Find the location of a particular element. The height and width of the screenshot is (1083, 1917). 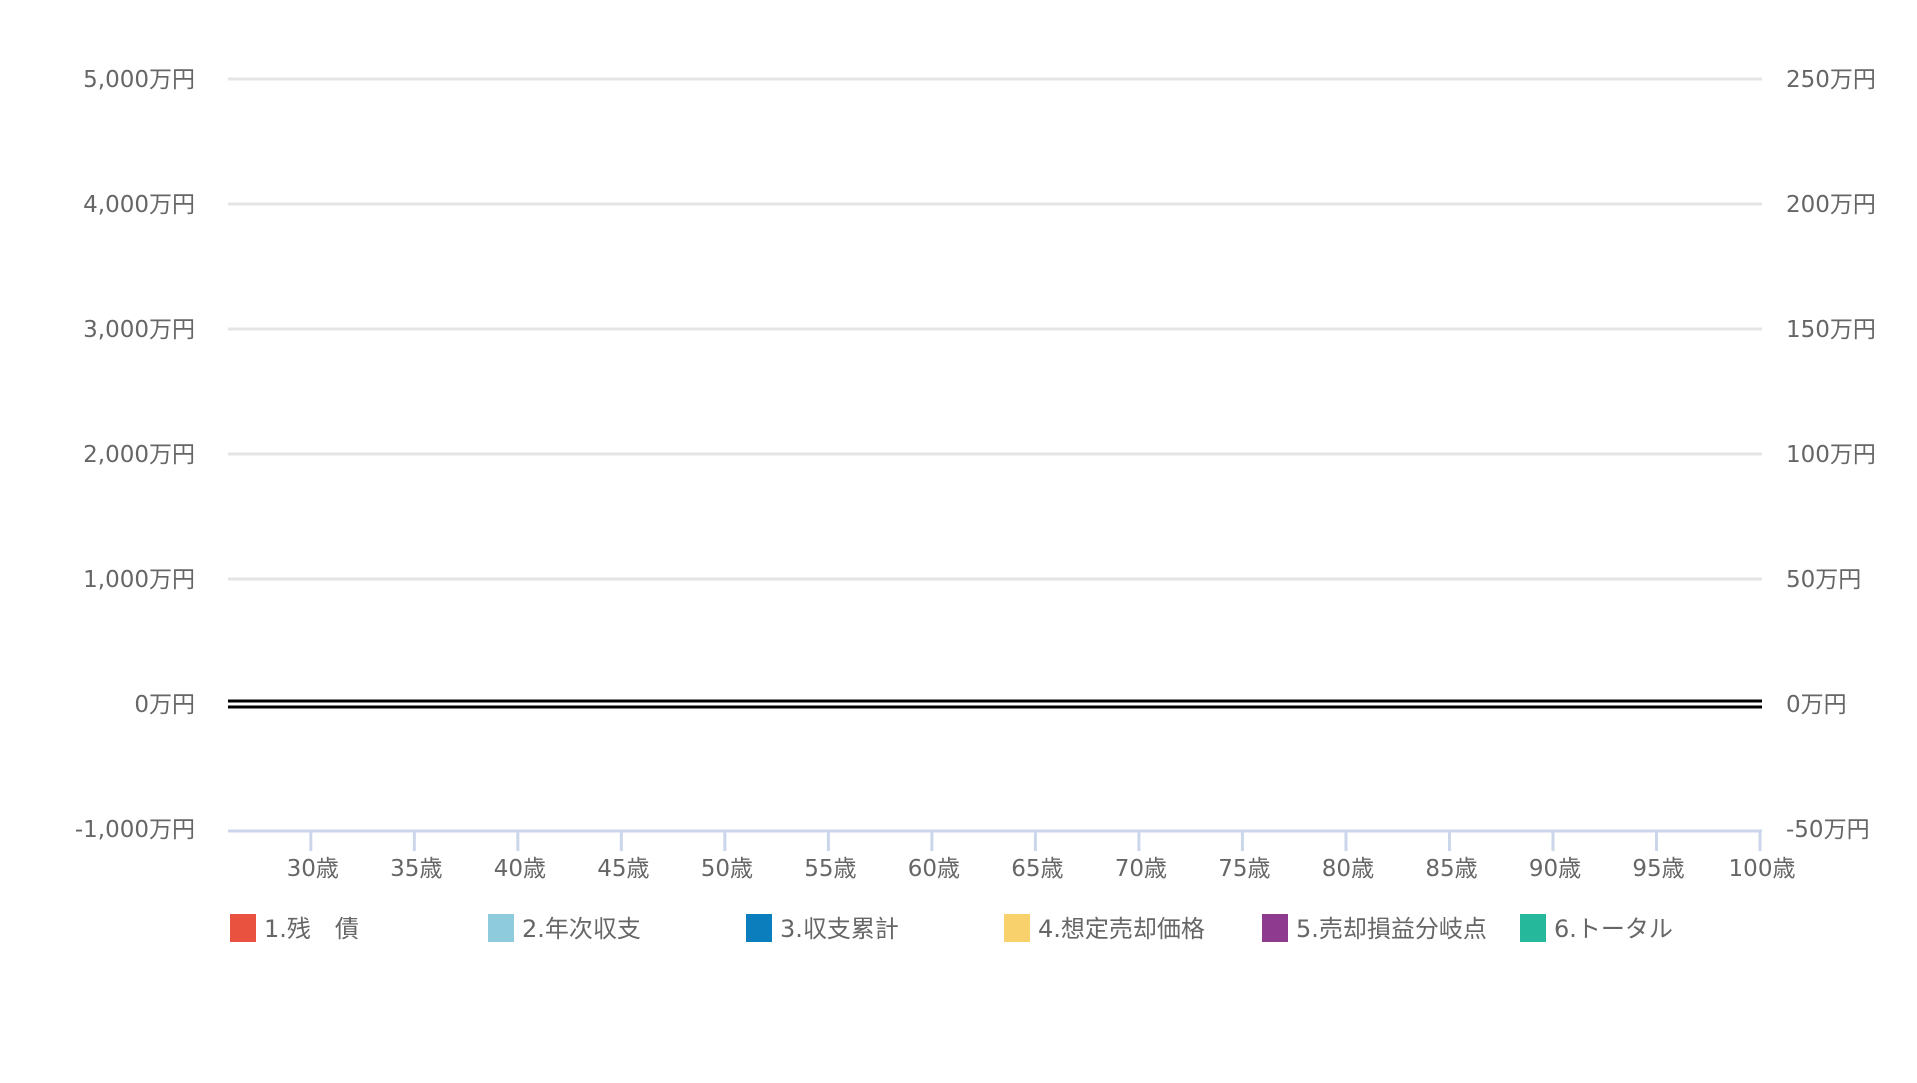

legend-item: 5.売却損益分岐点 is located at coordinates (1374, 928).